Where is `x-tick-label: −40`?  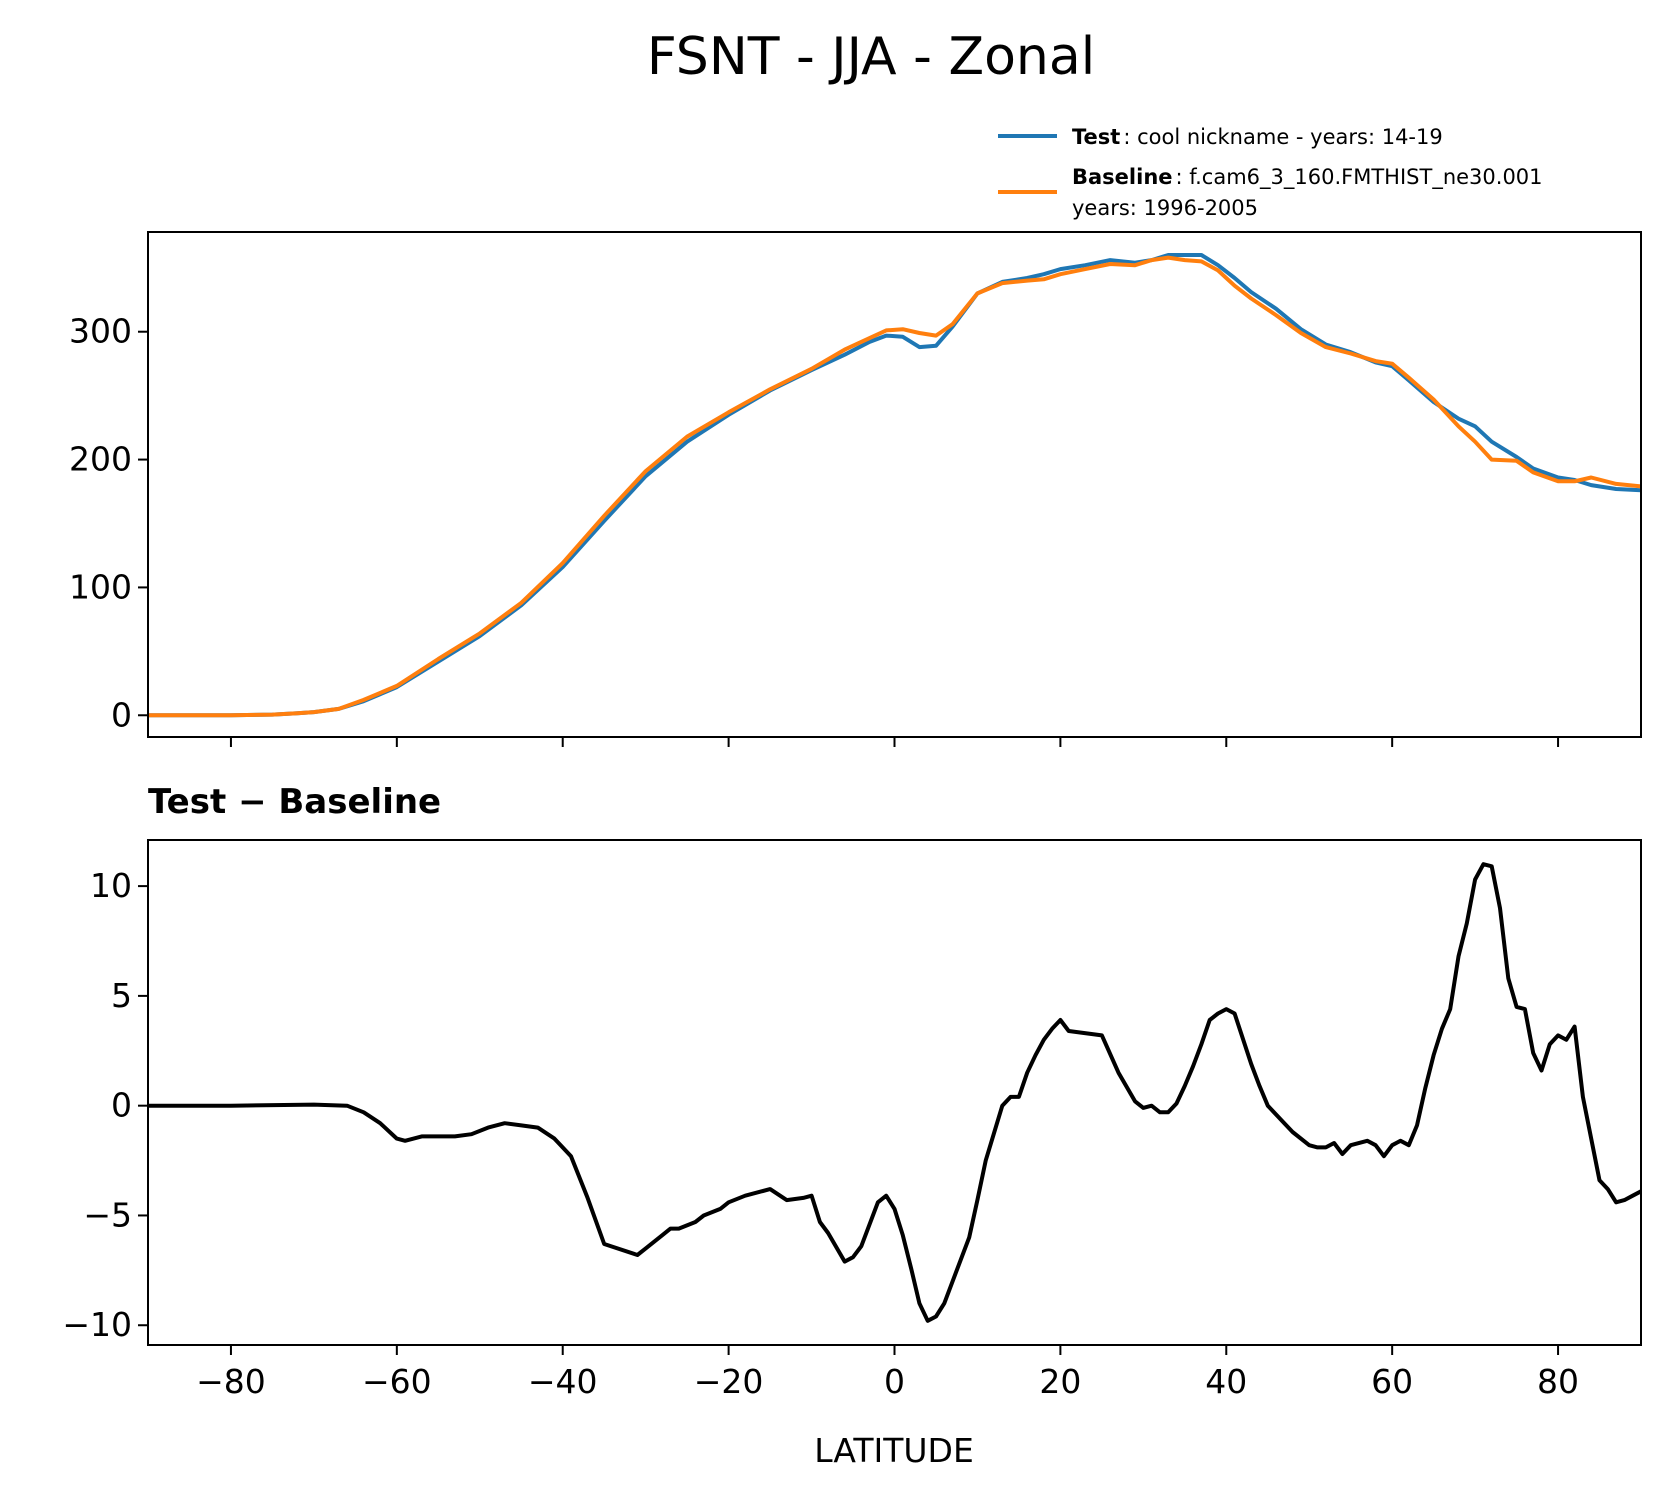
x-tick-label: −40 is located at coordinates (563, 1381).